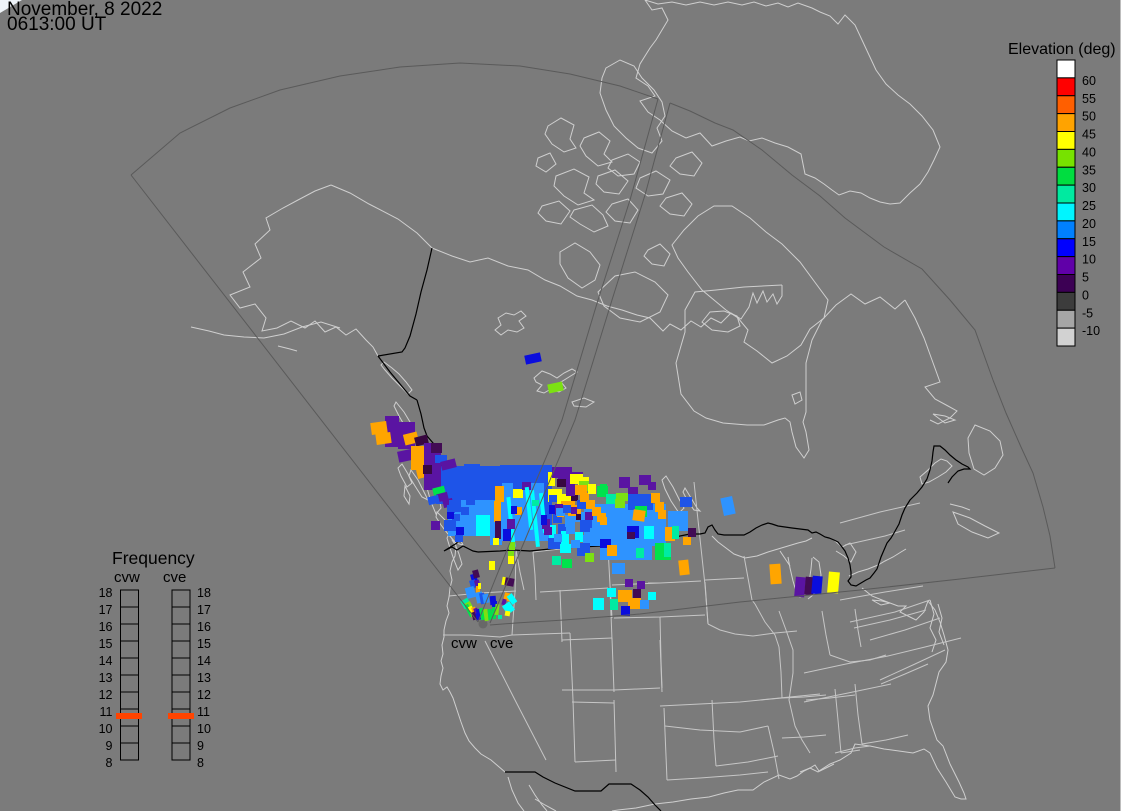 This screenshot has height=811, width=1125. What do you see at coordinates (153, 558) in the screenshot?
I see `svg-text: Frequency` at bounding box center [153, 558].